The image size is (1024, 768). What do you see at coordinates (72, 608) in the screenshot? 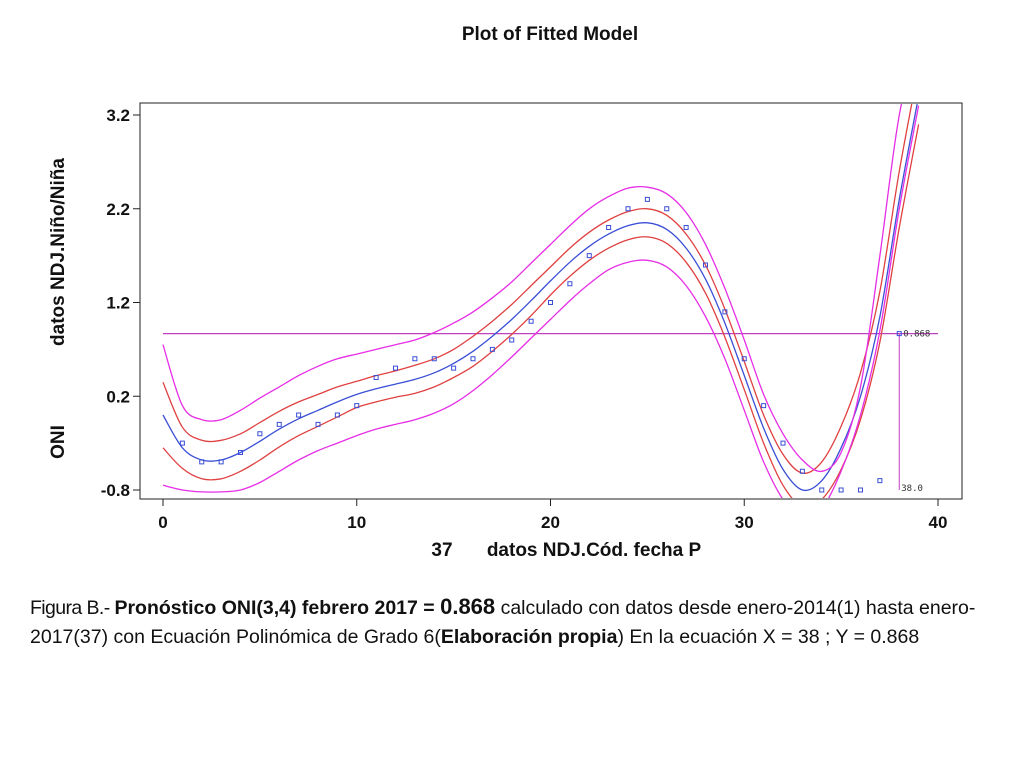
I see `caption-lead: Figura B.-` at bounding box center [72, 608].